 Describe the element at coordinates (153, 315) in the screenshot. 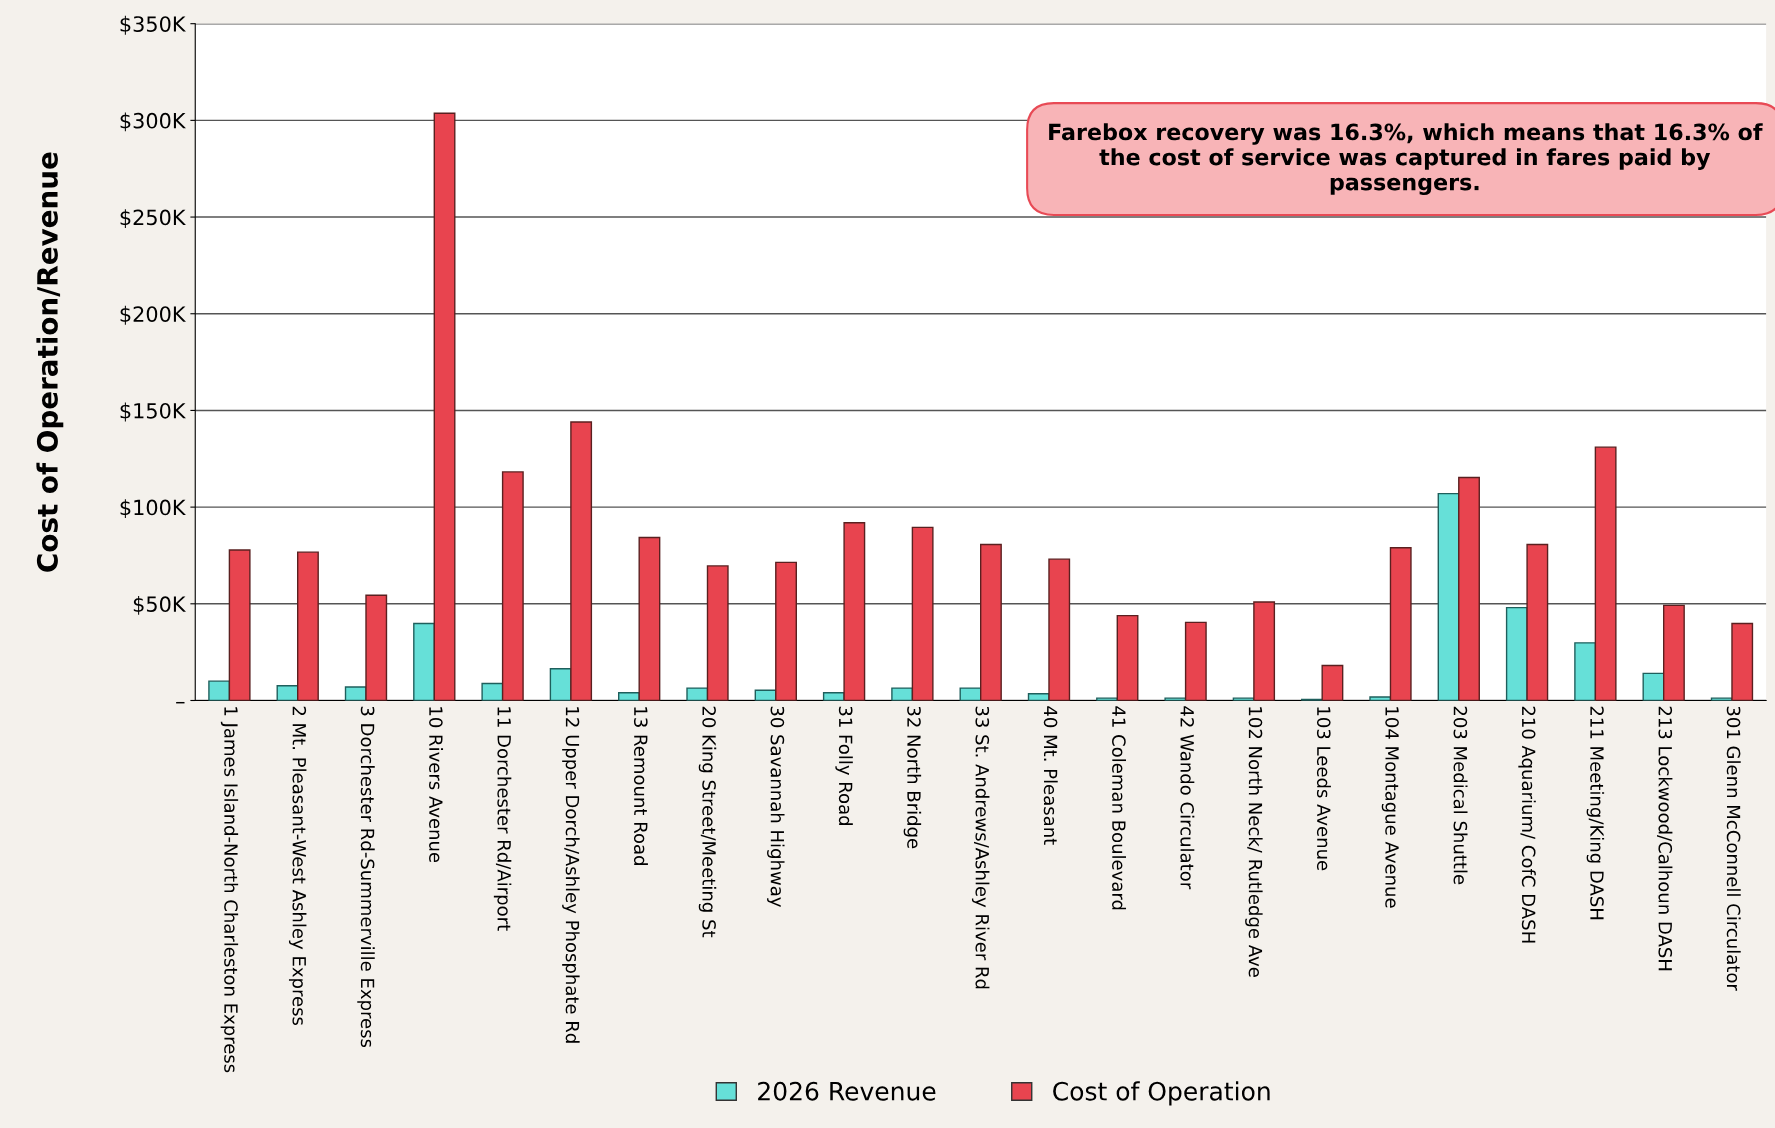

I see `y-tick-label: $200K` at that location.